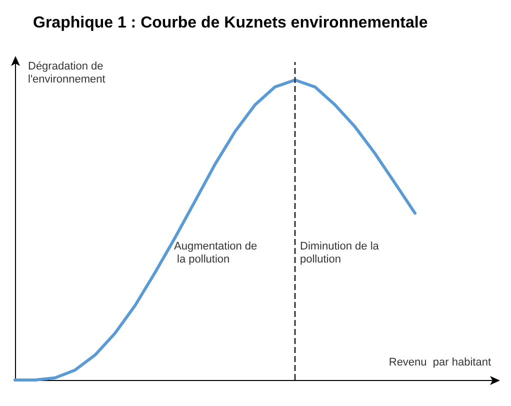  What do you see at coordinates (341, 253) in the screenshot?
I see `annotation: Diminution de la pollution` at bounding box center [341, 253].